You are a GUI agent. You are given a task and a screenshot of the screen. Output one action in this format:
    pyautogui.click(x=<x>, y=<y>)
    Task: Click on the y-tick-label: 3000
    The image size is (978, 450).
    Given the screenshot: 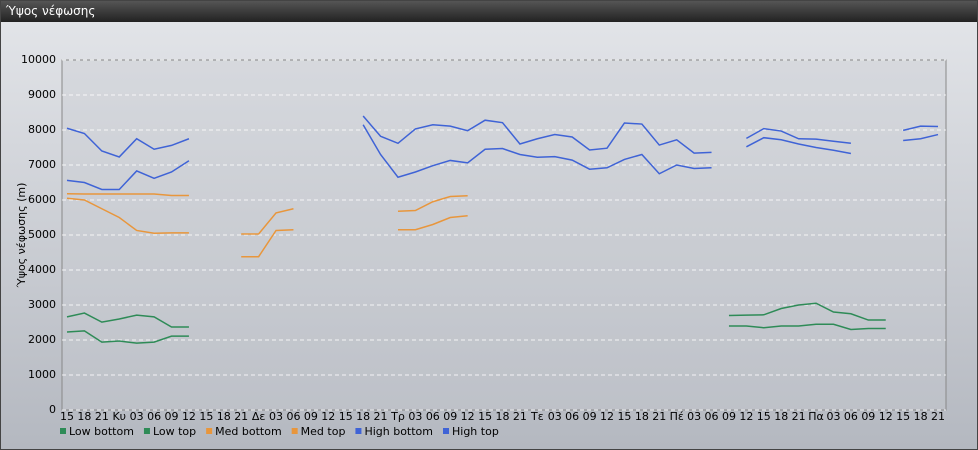 What is the action you would take?
    pyautogui.click(x=42, y=304)
    